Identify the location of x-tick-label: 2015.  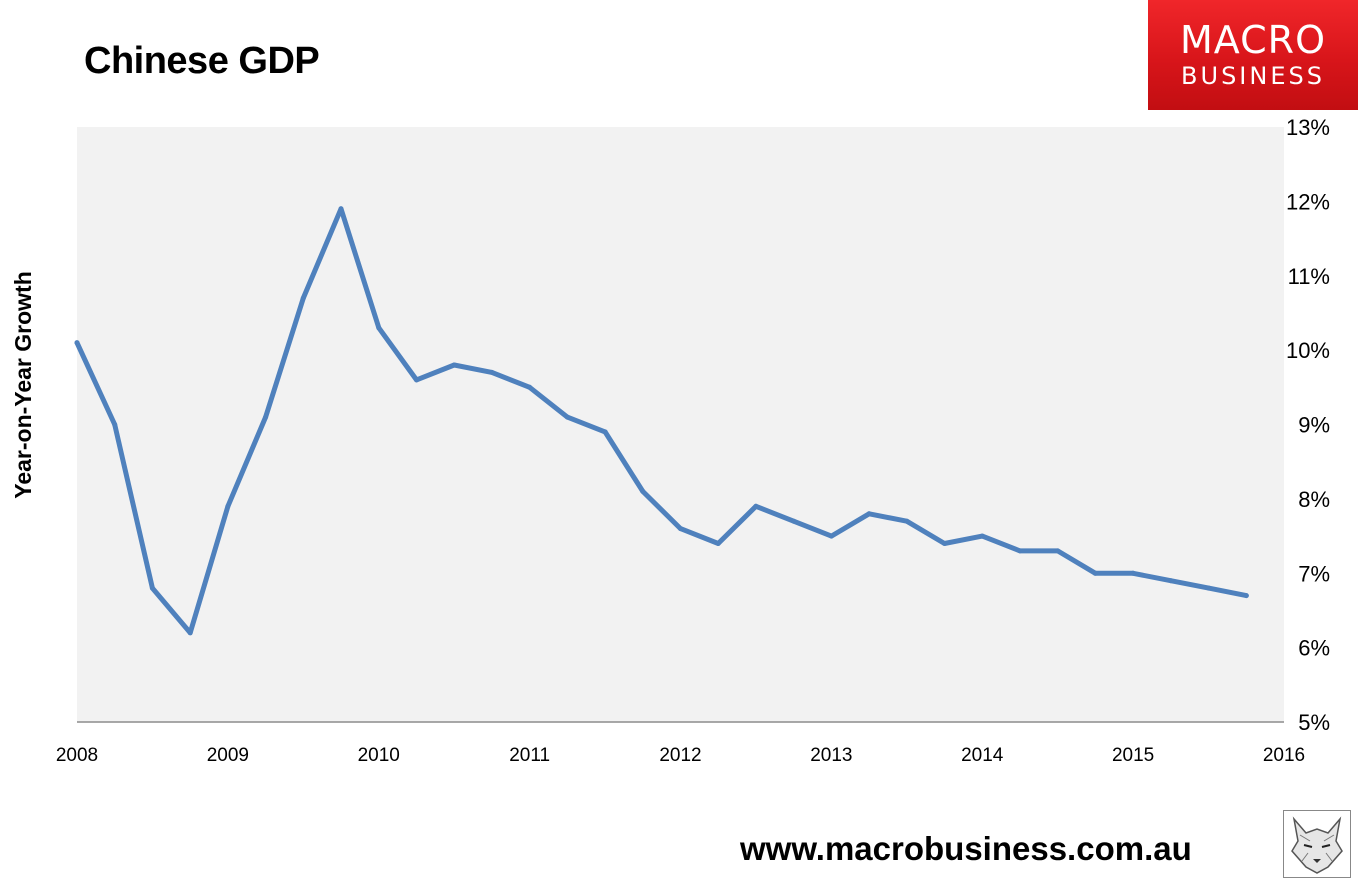
(1133, 755).